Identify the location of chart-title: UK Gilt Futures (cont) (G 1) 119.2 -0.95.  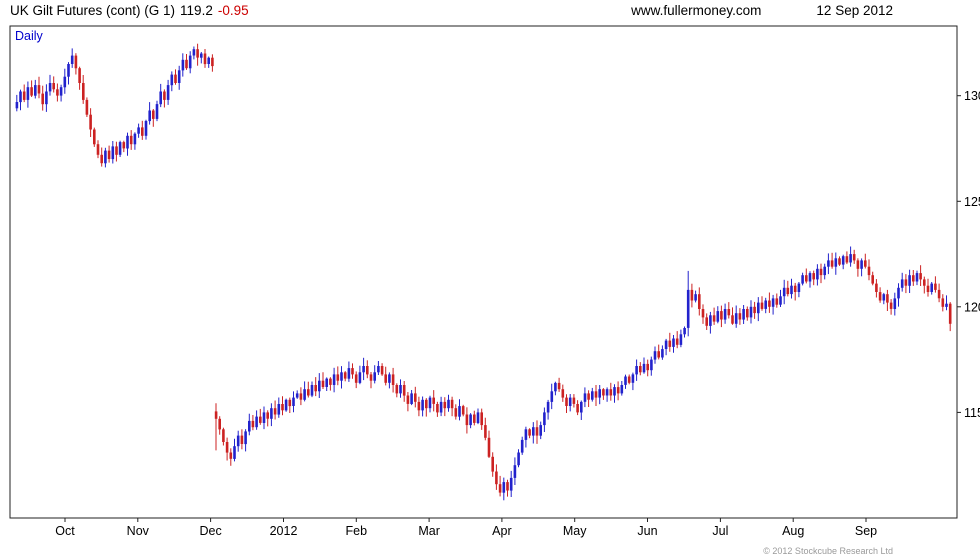
(129, 10).